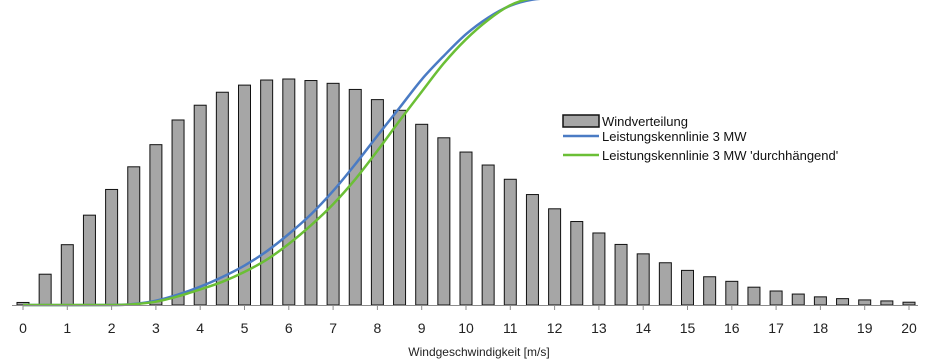 This screenshot has width=928, height=360. What do you see at coordinates (621, 274) in the screenshot?
I see `bar-windverteilung-13.5` at bounding box center [621, 274].